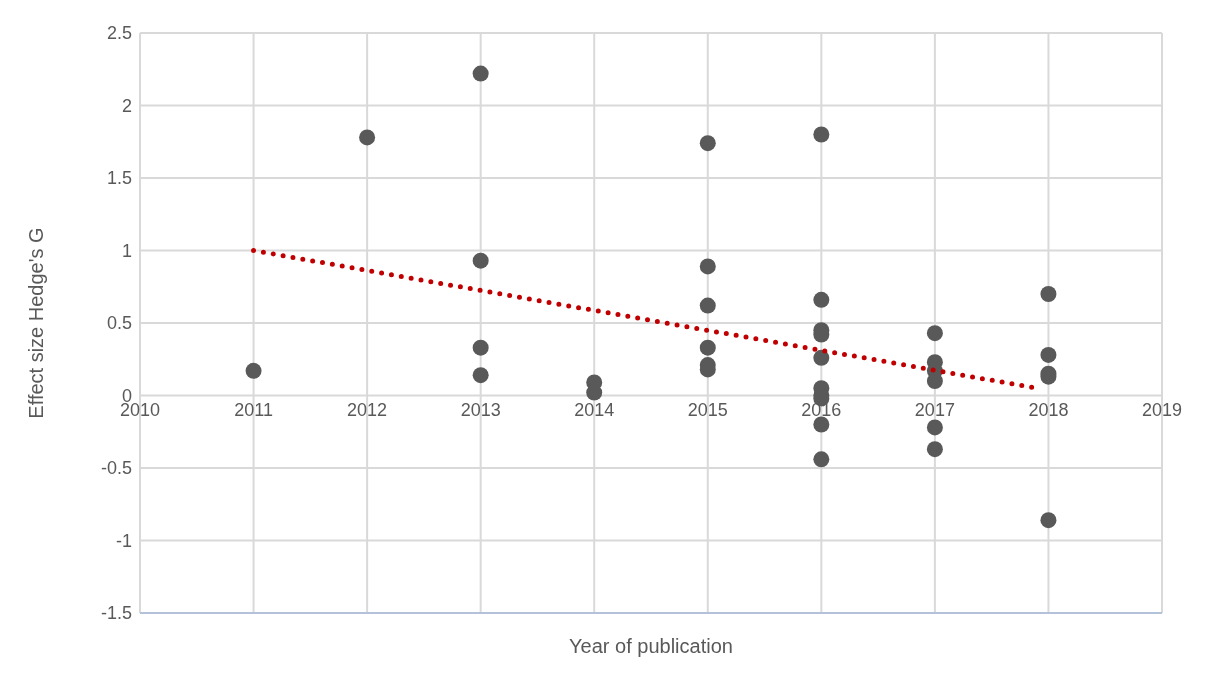 This screenshot has width=1216, height=680. Describe the element at coordinates (36, 323) in the screenshot. I see `y-axis-title: Effect size Hedge's G` at that location.